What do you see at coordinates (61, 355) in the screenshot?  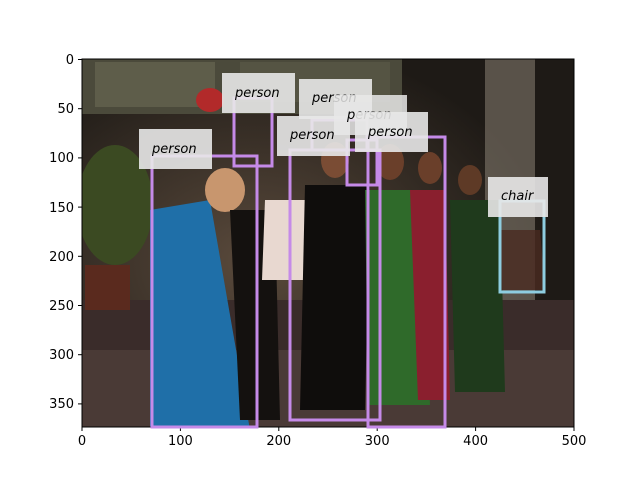 I see `y-tick-label: 300` at bounding box center [61, 355].